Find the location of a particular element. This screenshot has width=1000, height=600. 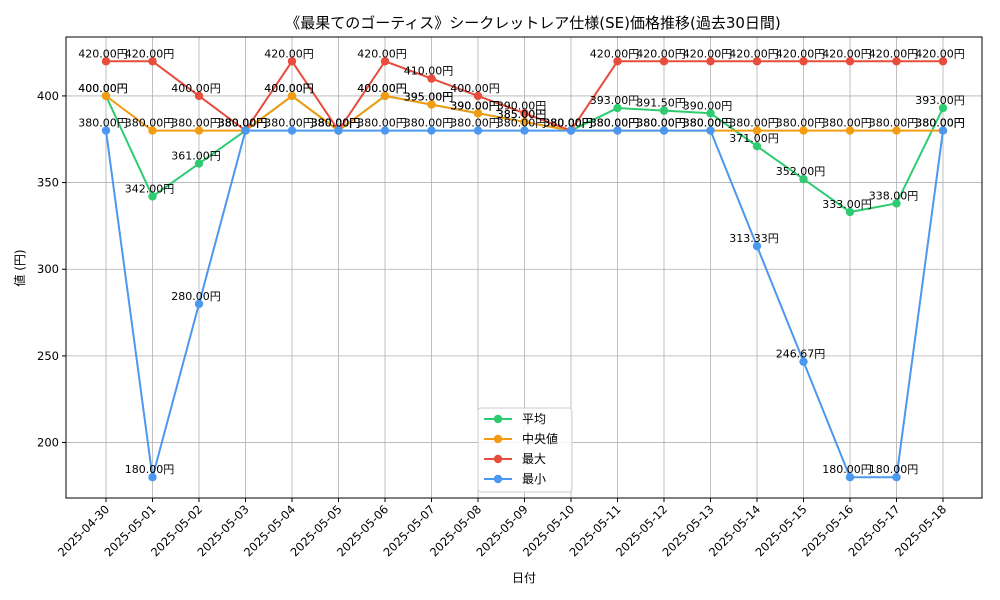

data-label-0: 342.00円 is located at coordinates (150, 188).